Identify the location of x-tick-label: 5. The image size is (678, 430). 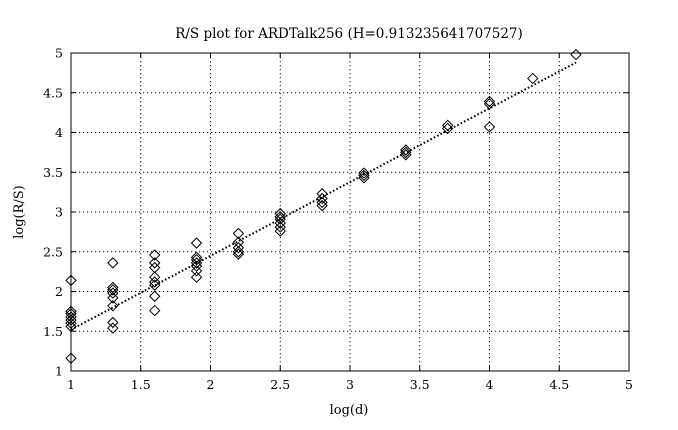
(629, 384).